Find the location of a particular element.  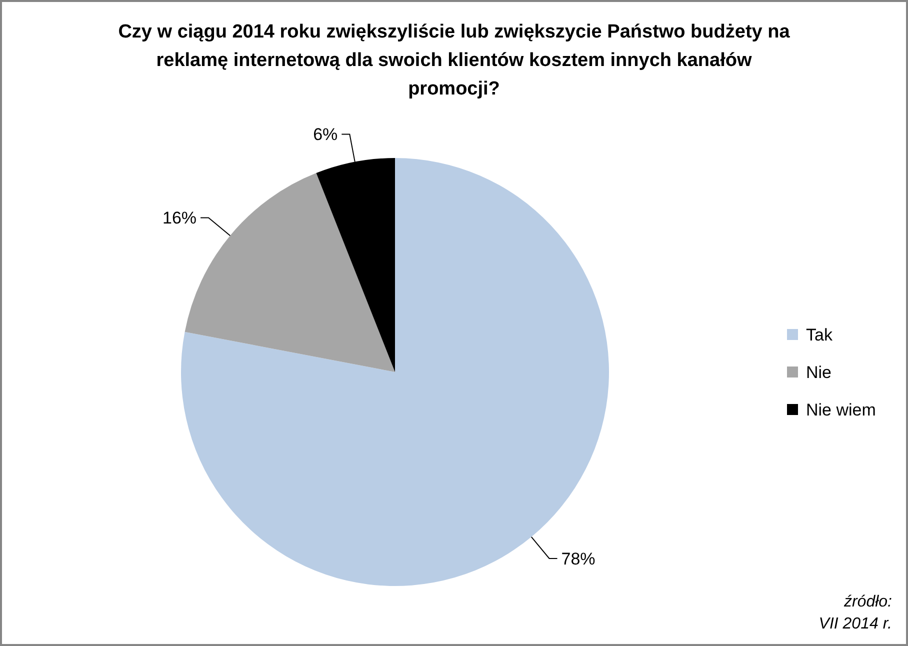

data-label: 6% is located at coordinates (325, 134).